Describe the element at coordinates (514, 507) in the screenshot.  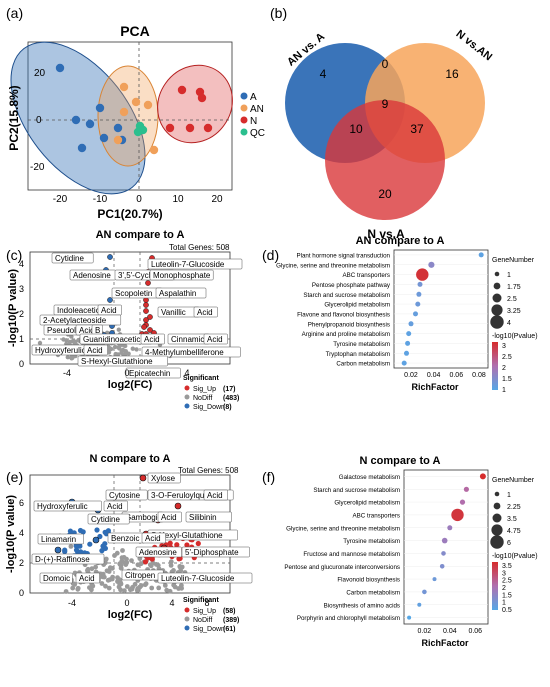
I see `bubble-size-legend-label: 2.25` at that location.